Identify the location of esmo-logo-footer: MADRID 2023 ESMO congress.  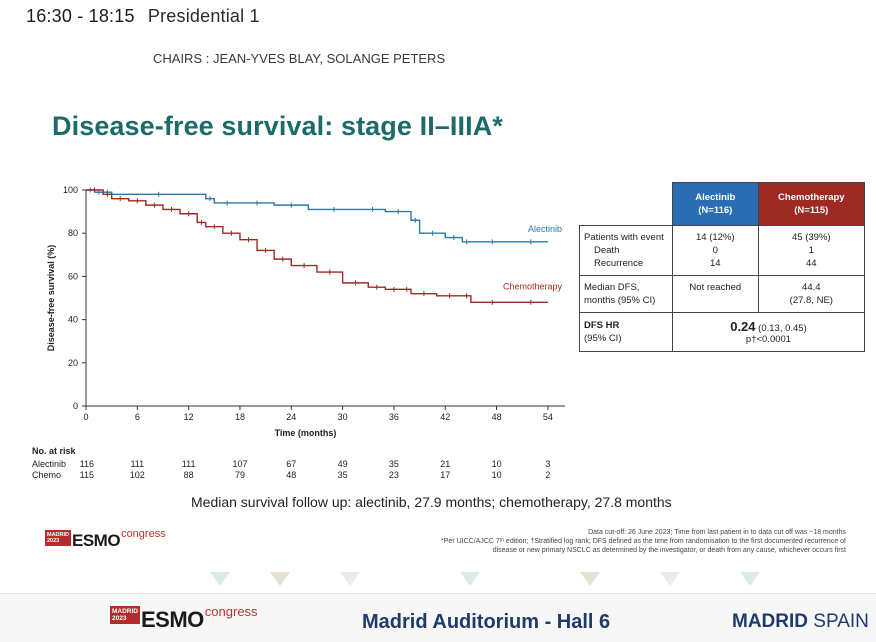
(184, 618).